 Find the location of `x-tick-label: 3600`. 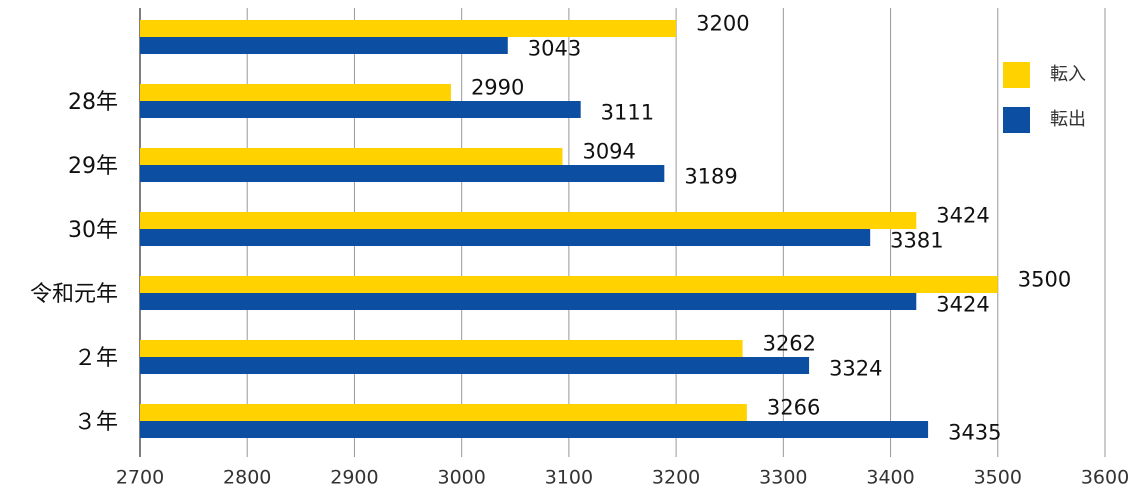

x-tick-label: 3600 is located at coordinates (1105, 478).